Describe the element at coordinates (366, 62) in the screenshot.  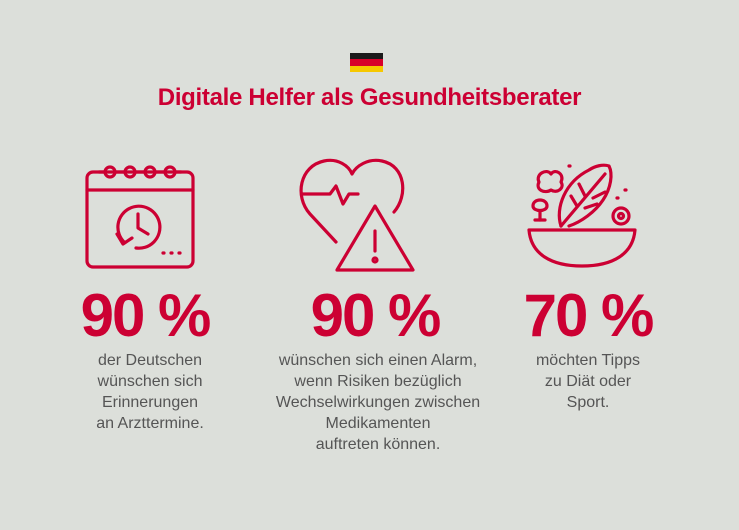
I see `germany-flag` at that location.